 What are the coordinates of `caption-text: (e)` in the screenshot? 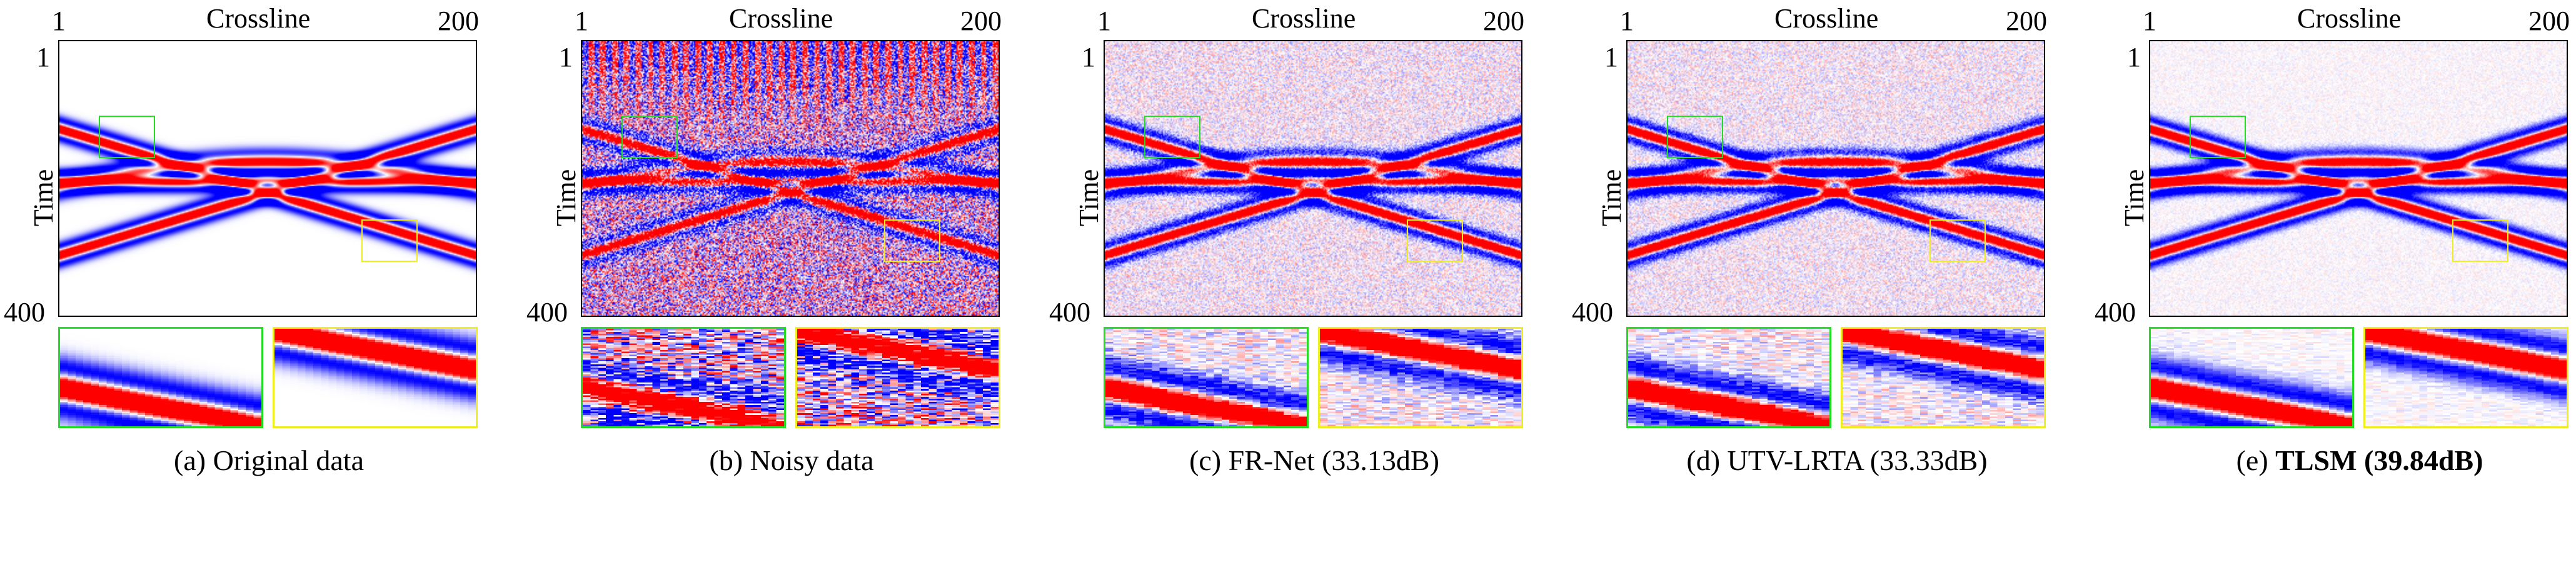 It's located at (2256, 460).